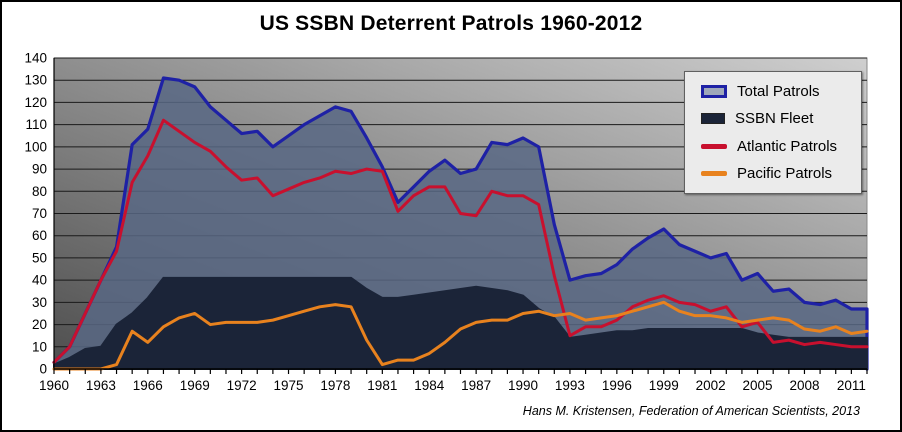  I want to click on legend-label: Pacific Patrols, so click(785, 173).